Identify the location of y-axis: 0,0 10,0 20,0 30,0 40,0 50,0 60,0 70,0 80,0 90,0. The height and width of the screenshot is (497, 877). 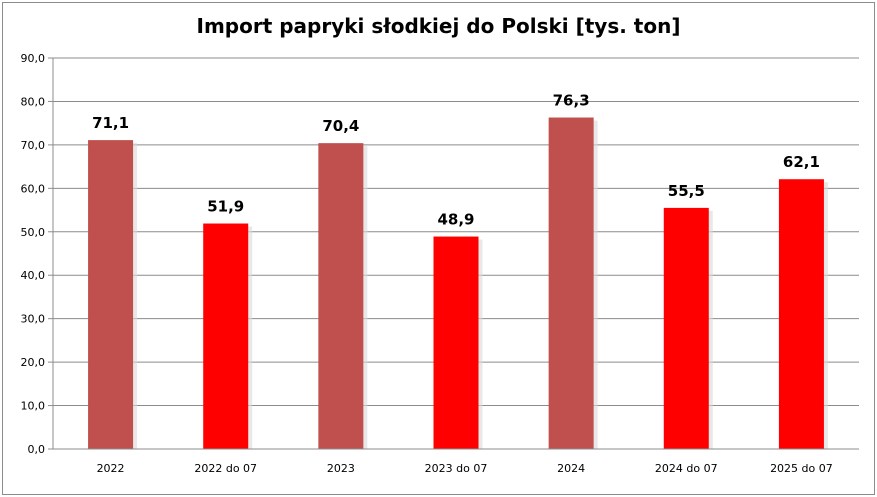
(37, 254).